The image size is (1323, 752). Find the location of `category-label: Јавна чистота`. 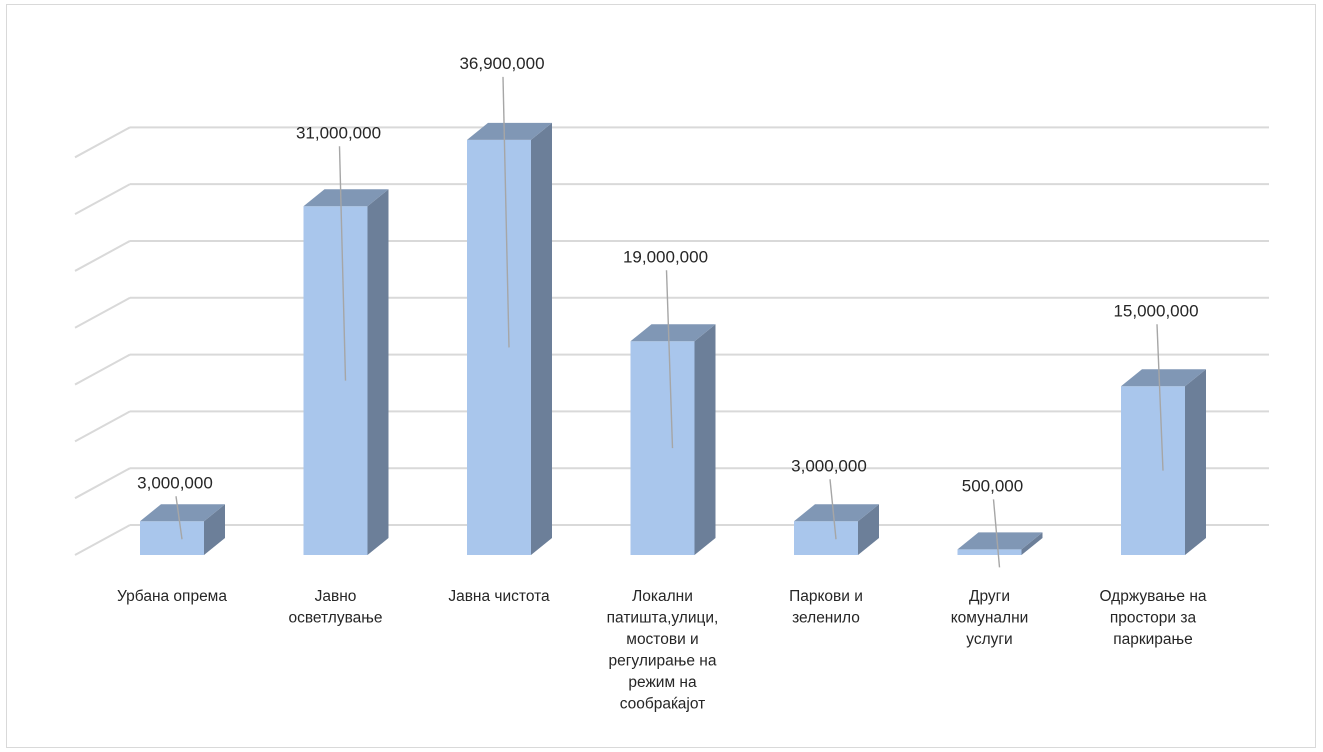

category-label: Јавна чистота is located at coordinates (499, 596).